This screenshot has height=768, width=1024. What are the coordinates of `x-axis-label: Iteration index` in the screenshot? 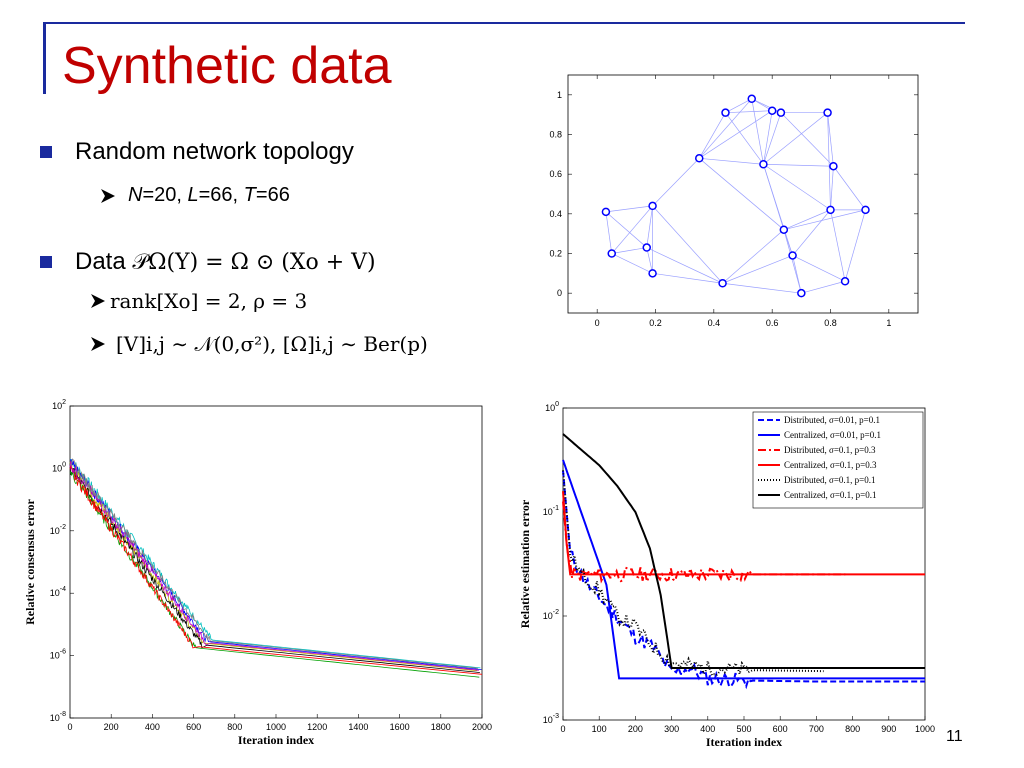 It's located at (744, 742).